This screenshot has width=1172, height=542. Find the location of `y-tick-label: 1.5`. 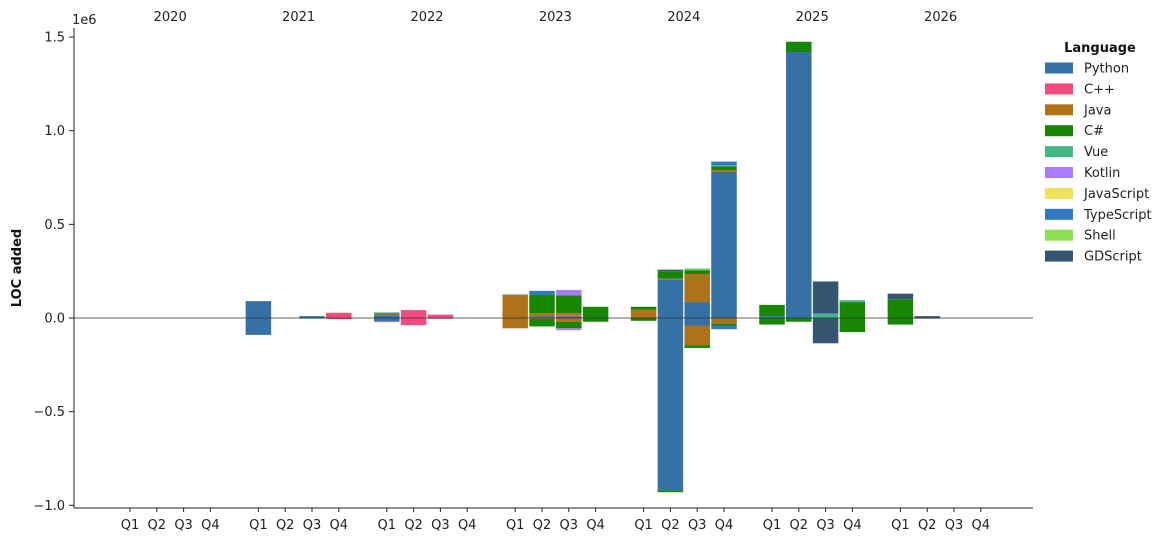

y-tick-label: 1.5 is located at coordinates (54, 38).